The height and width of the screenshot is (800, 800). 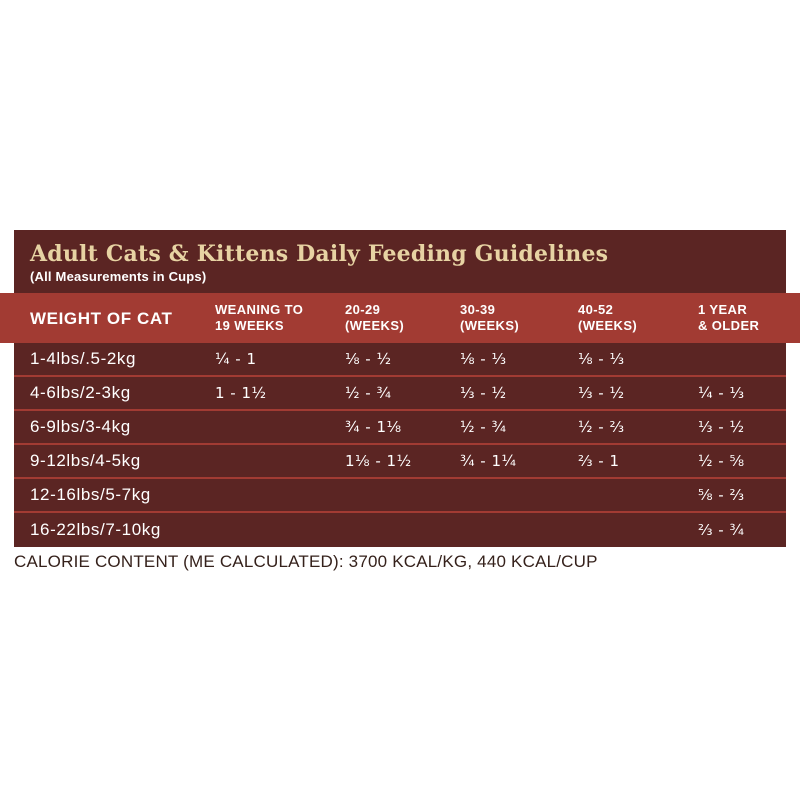 I want to click on column-header-20-29-weeks: 20-29 (WEEKS), so click(x=402, y=318).